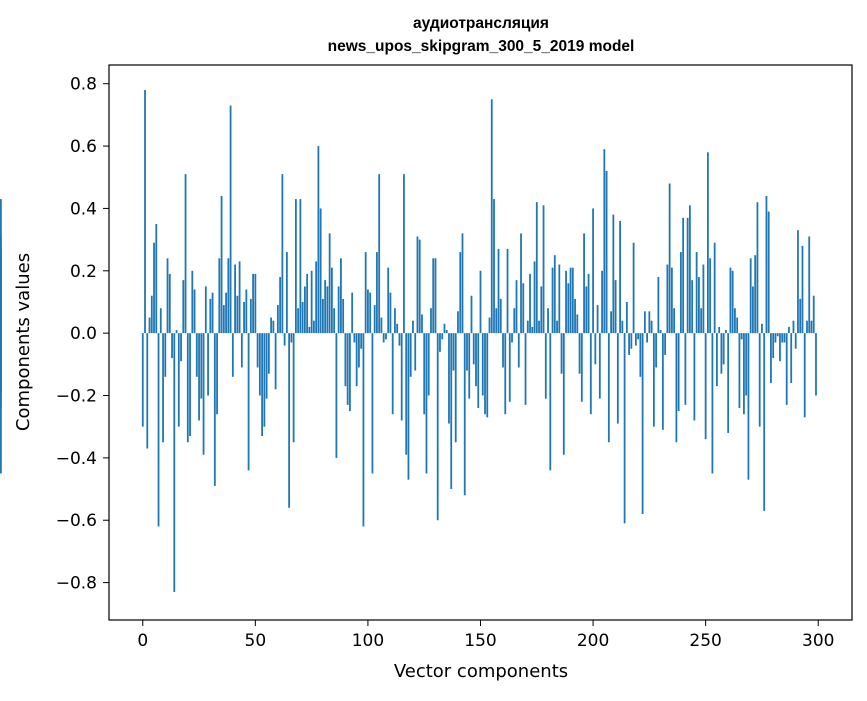  Describe the element at coordinates (23, 342) in the screenshot. I see `y-axis-label: Components values` at that location.